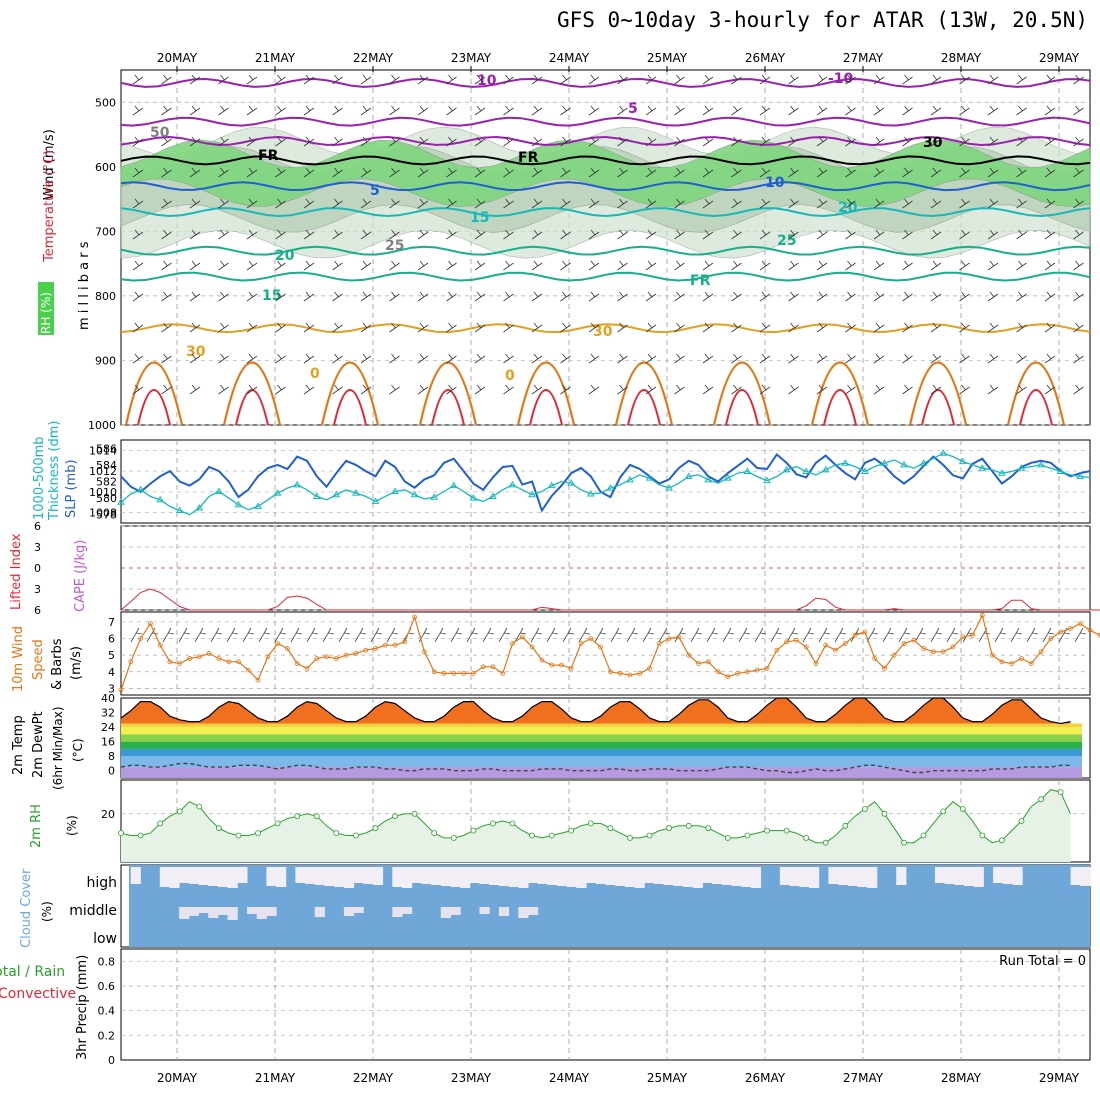 This screenshot has height=1100, width=1100. I want to click on pressure-tick-label: 600, so click(105, 167).